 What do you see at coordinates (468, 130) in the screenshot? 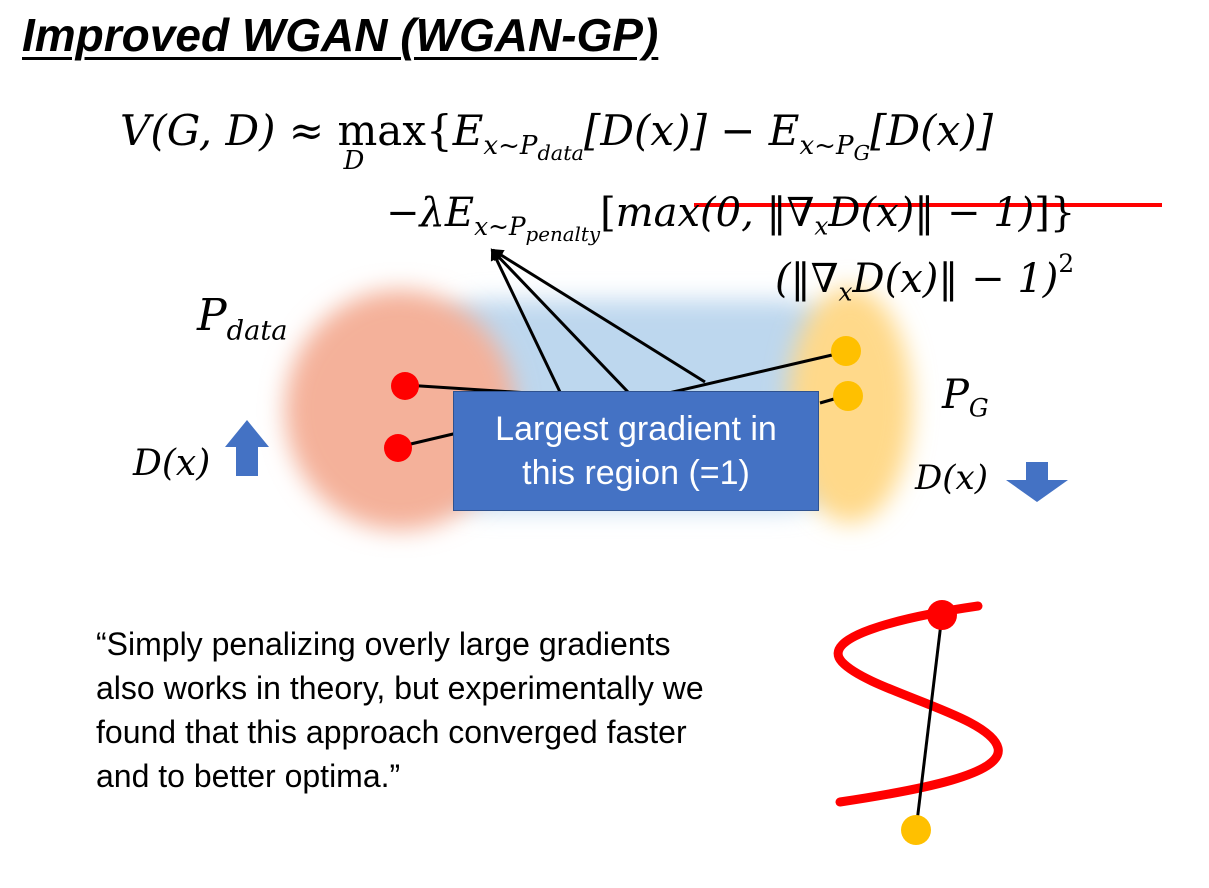
I see `expectation-data: E` at bounding box center [468, 130].